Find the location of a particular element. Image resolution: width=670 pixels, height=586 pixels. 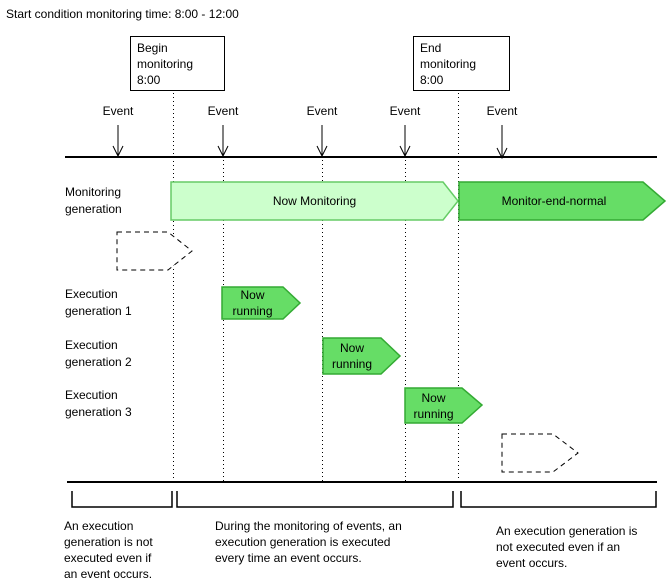

exec3-now-running-text: Now running is located at coordinates (433, 405).